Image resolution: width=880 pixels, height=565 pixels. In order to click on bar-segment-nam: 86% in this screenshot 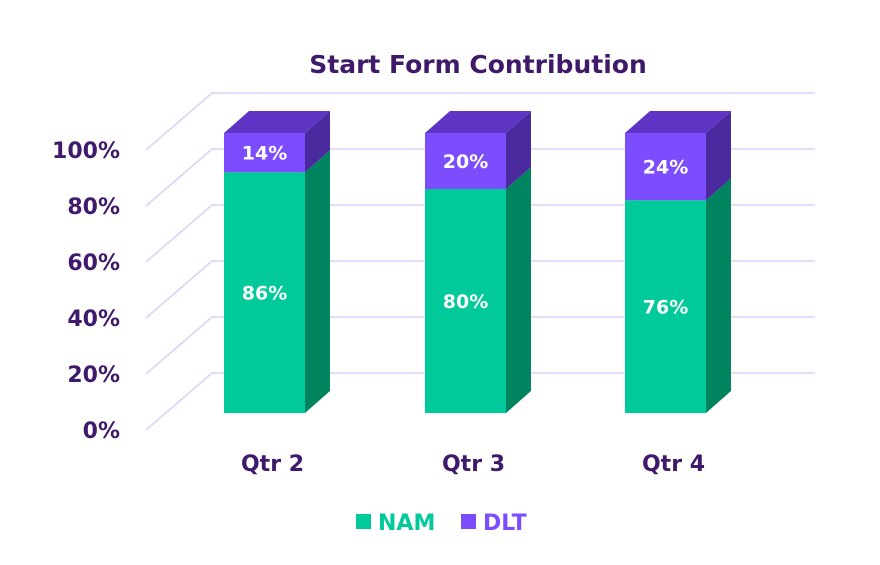, I will do `click(277, 281)`.